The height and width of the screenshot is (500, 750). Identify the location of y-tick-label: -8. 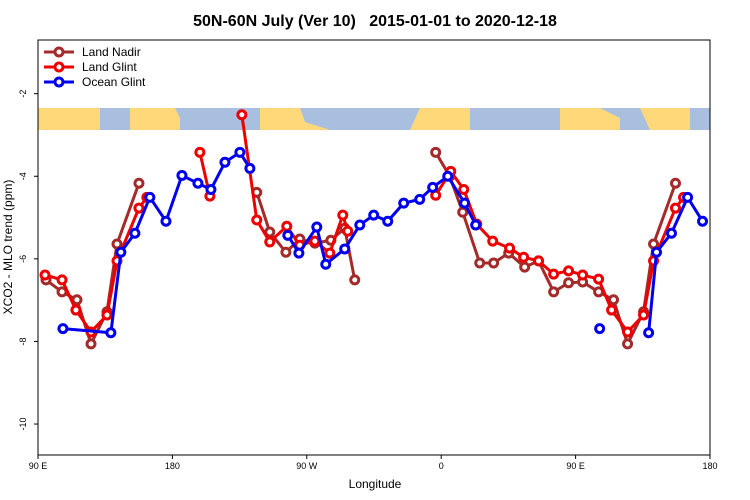
(23, 341).